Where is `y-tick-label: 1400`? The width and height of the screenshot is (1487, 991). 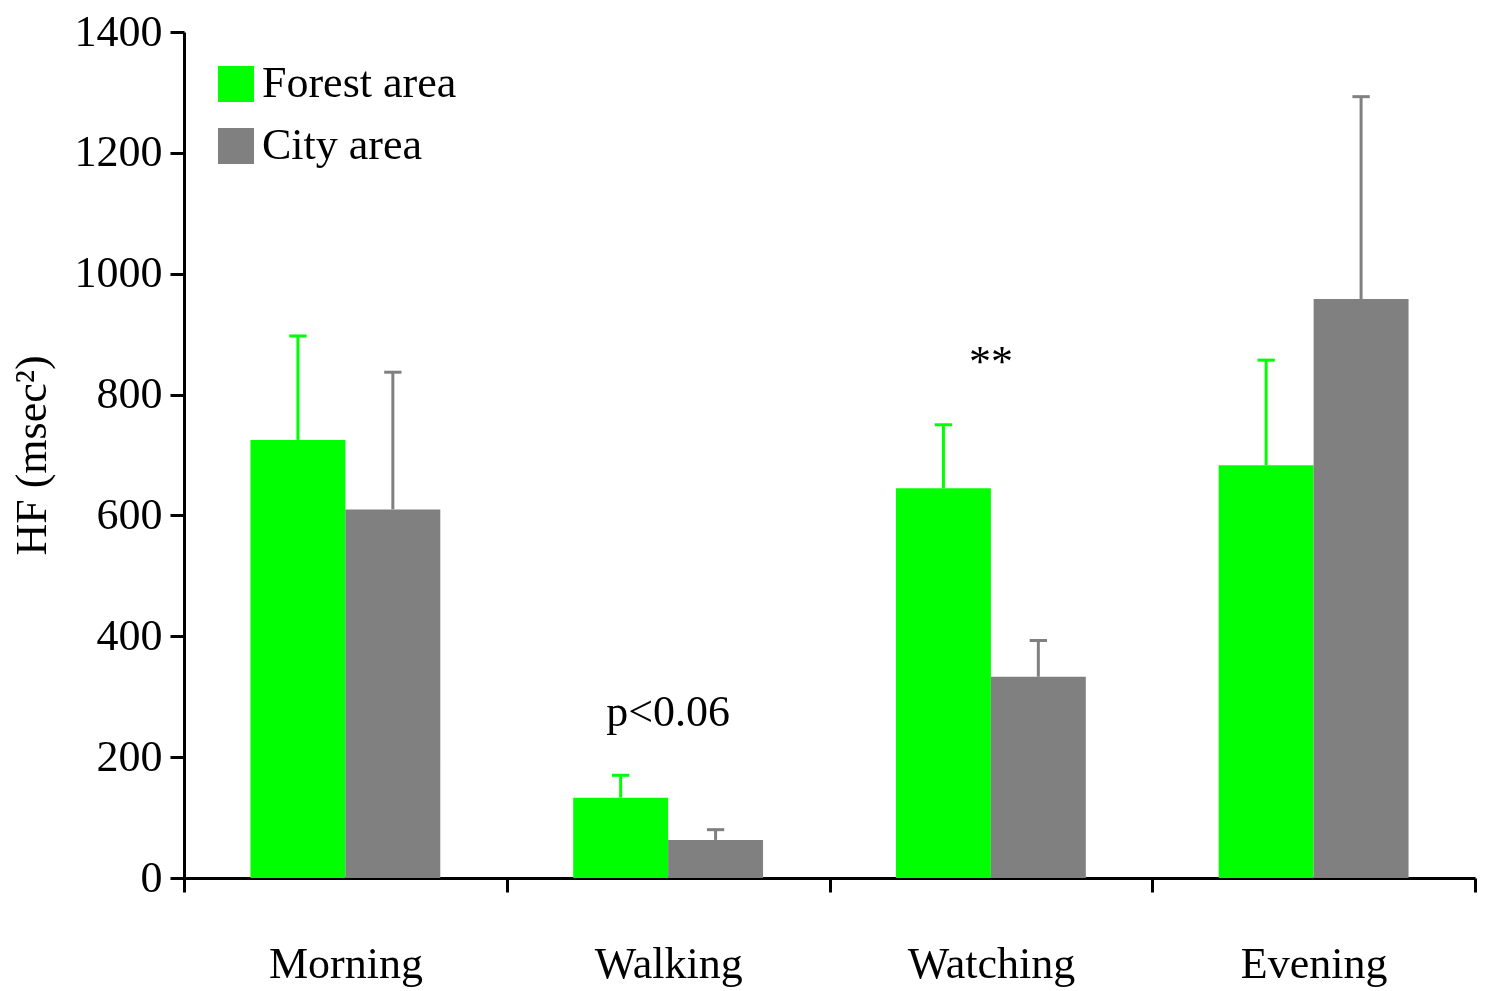
y-tick-label: 1400 is located at coordinates (118, 31).